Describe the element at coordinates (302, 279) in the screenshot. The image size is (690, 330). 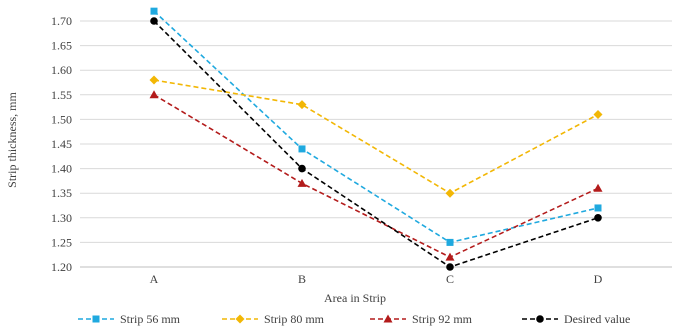
I see `x-tick-label: B` at that location.